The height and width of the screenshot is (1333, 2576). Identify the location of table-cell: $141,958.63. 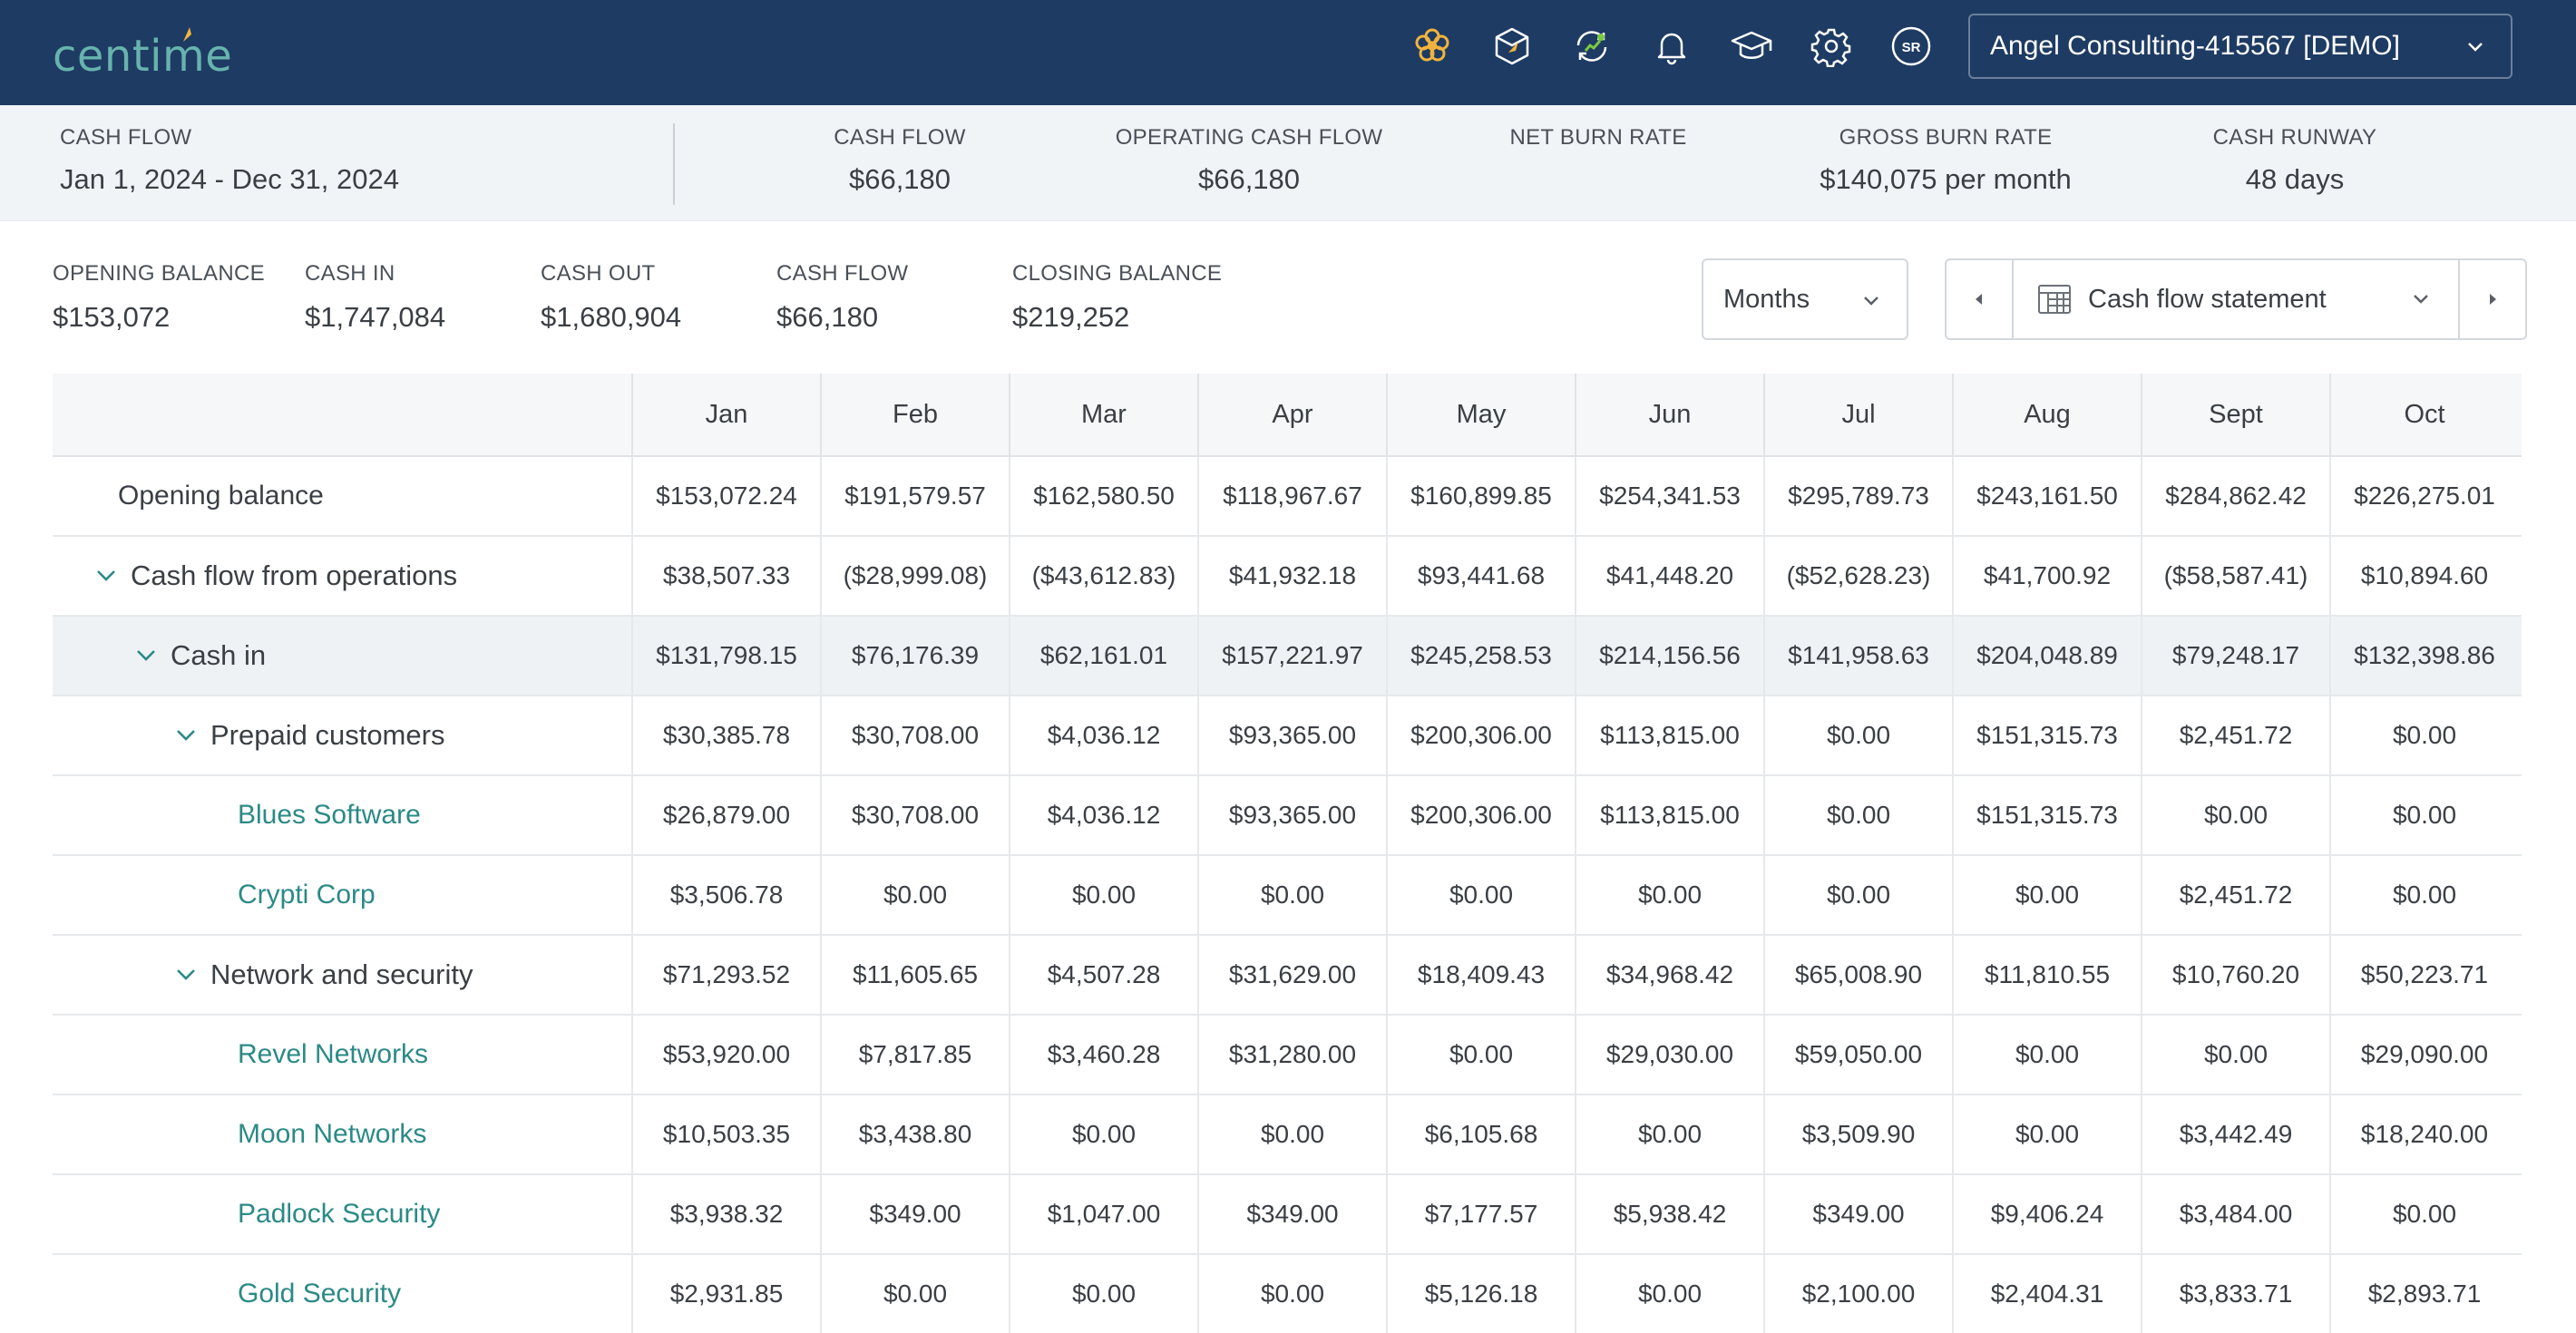
(1857, 656).